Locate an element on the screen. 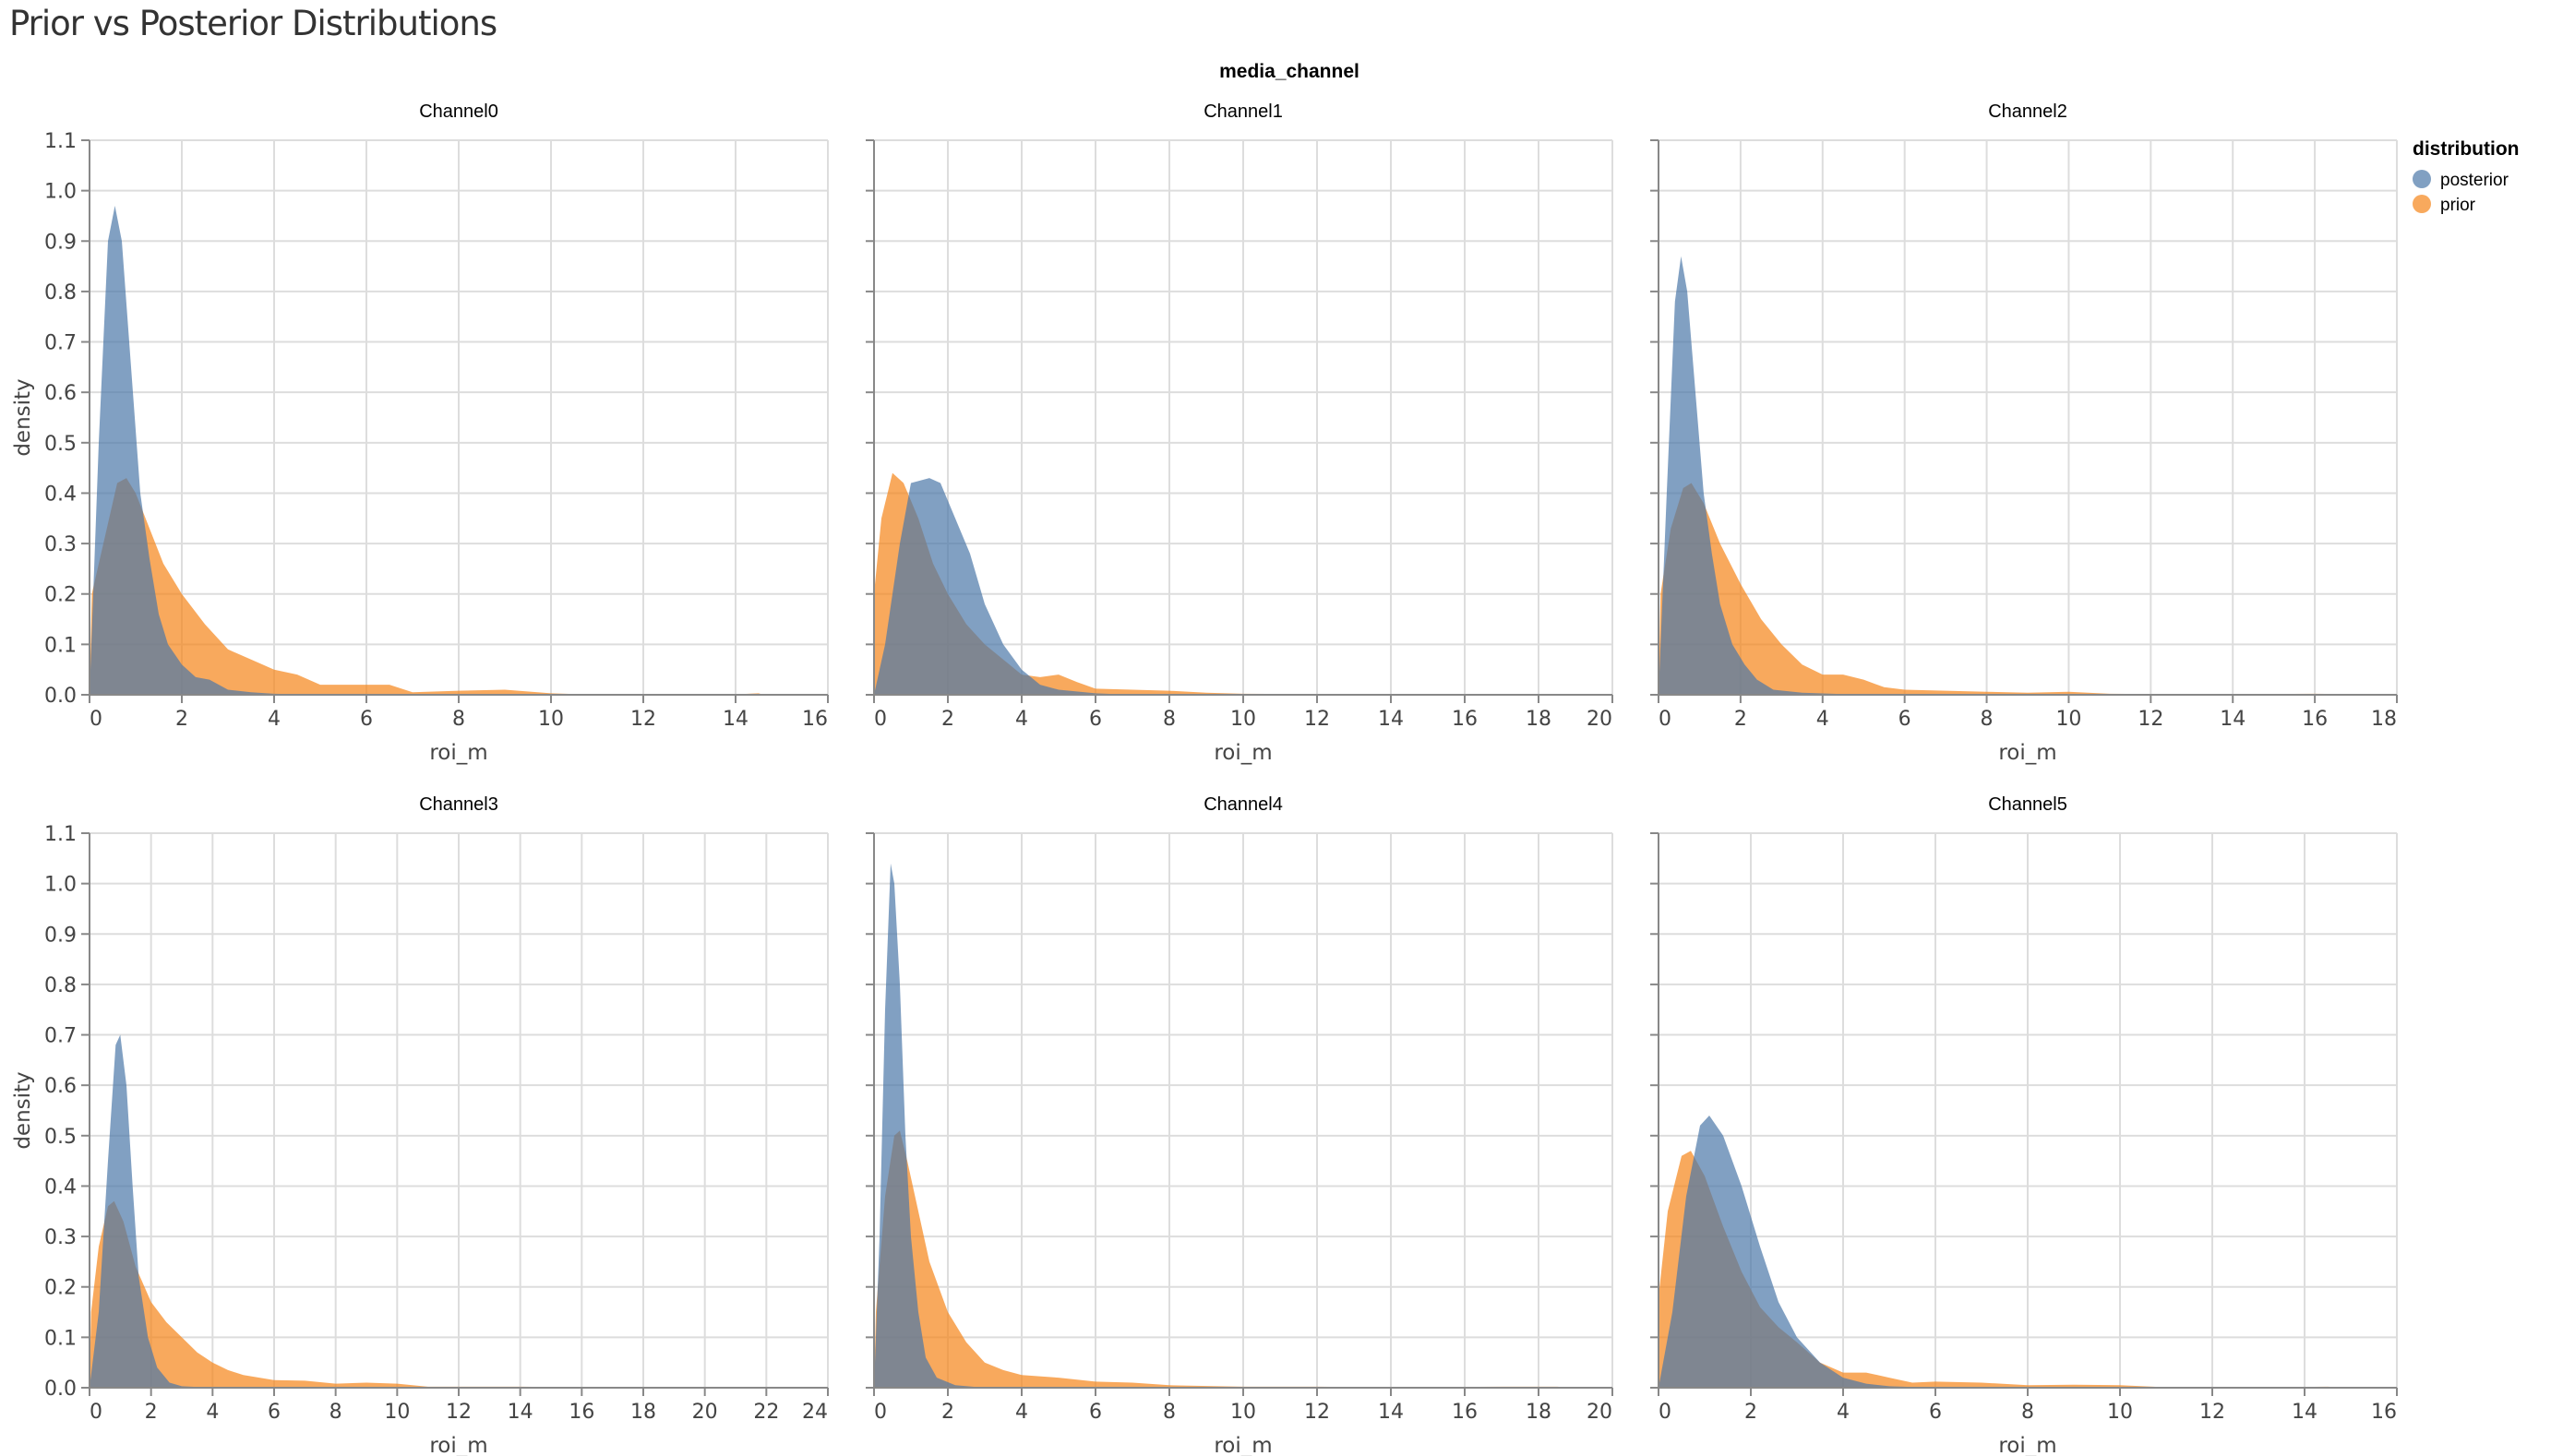 The image size is (2551, 1456). panel-title: Channel4 is located at coordinates (1243, 804).